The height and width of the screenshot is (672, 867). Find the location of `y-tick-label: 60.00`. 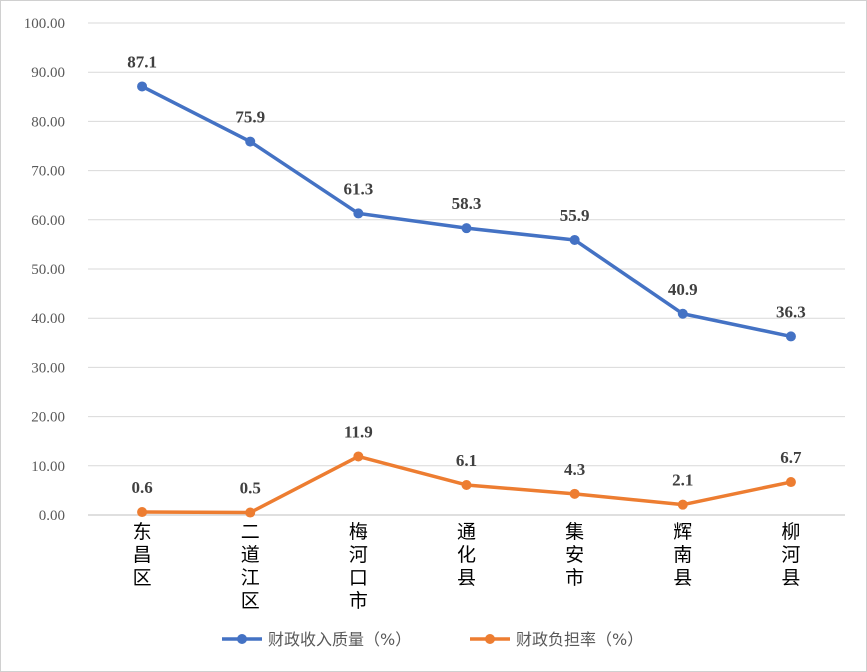

y-tick-label: 60.00 is located at coordinates (48, 221).